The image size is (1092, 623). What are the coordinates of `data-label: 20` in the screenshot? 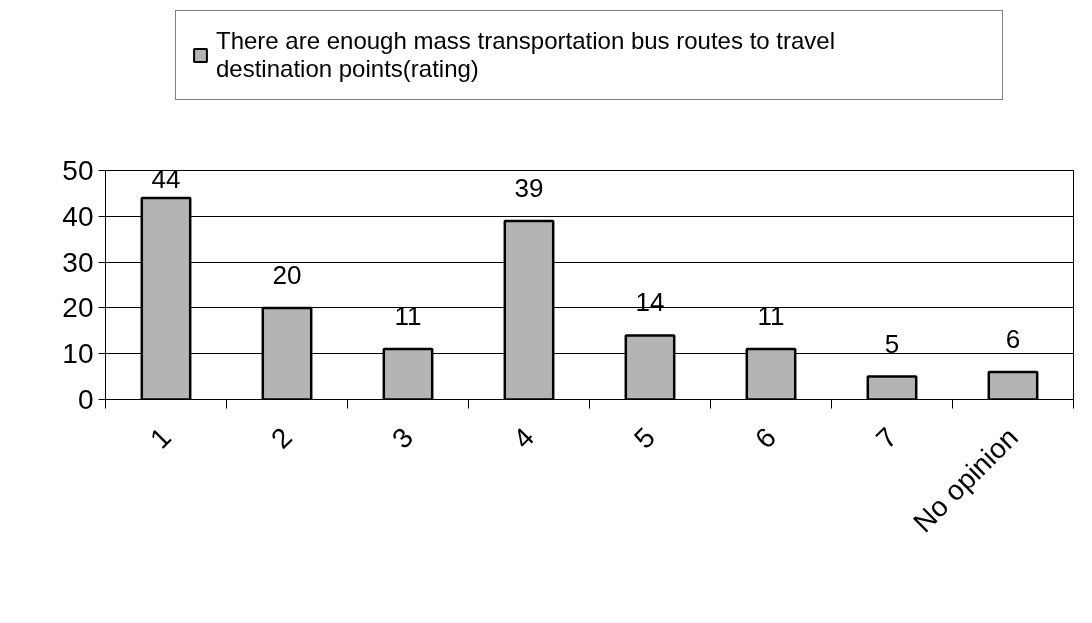 It's located at (287, 274).